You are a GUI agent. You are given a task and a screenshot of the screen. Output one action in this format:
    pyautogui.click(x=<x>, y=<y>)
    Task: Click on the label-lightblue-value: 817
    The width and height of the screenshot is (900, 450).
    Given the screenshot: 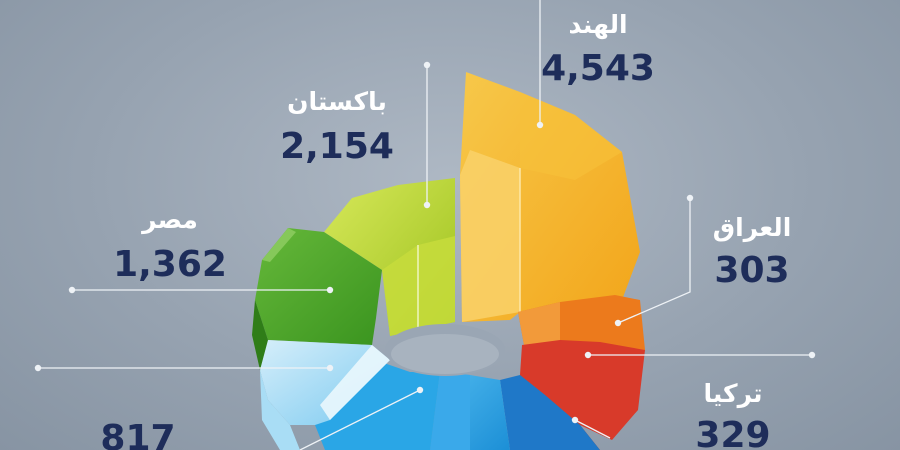 What is the action you would take?
    pyautogui.click(x=137, y=434)
    